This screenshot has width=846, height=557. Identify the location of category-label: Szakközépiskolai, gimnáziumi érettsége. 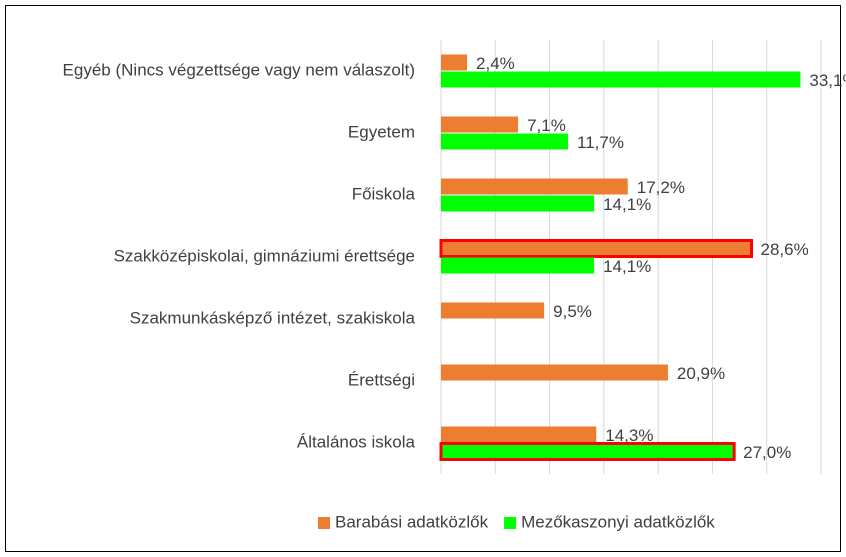
(264, 255).